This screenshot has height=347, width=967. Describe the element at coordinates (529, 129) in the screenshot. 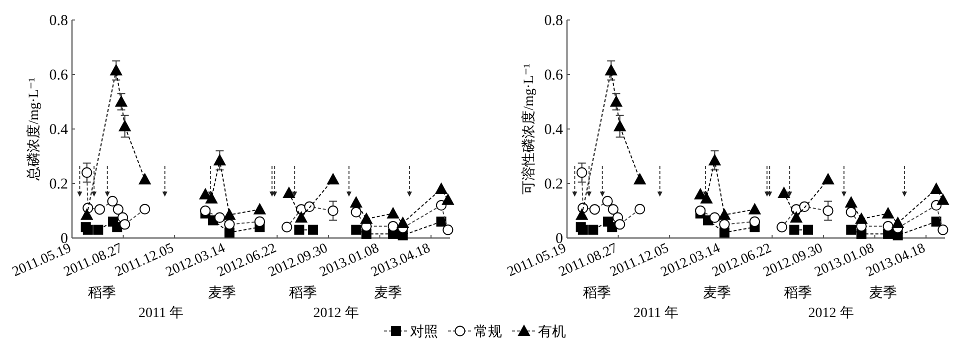

I see `y-axis-title: 可溶性磷浓度/mg·L⁻¹` at that location.